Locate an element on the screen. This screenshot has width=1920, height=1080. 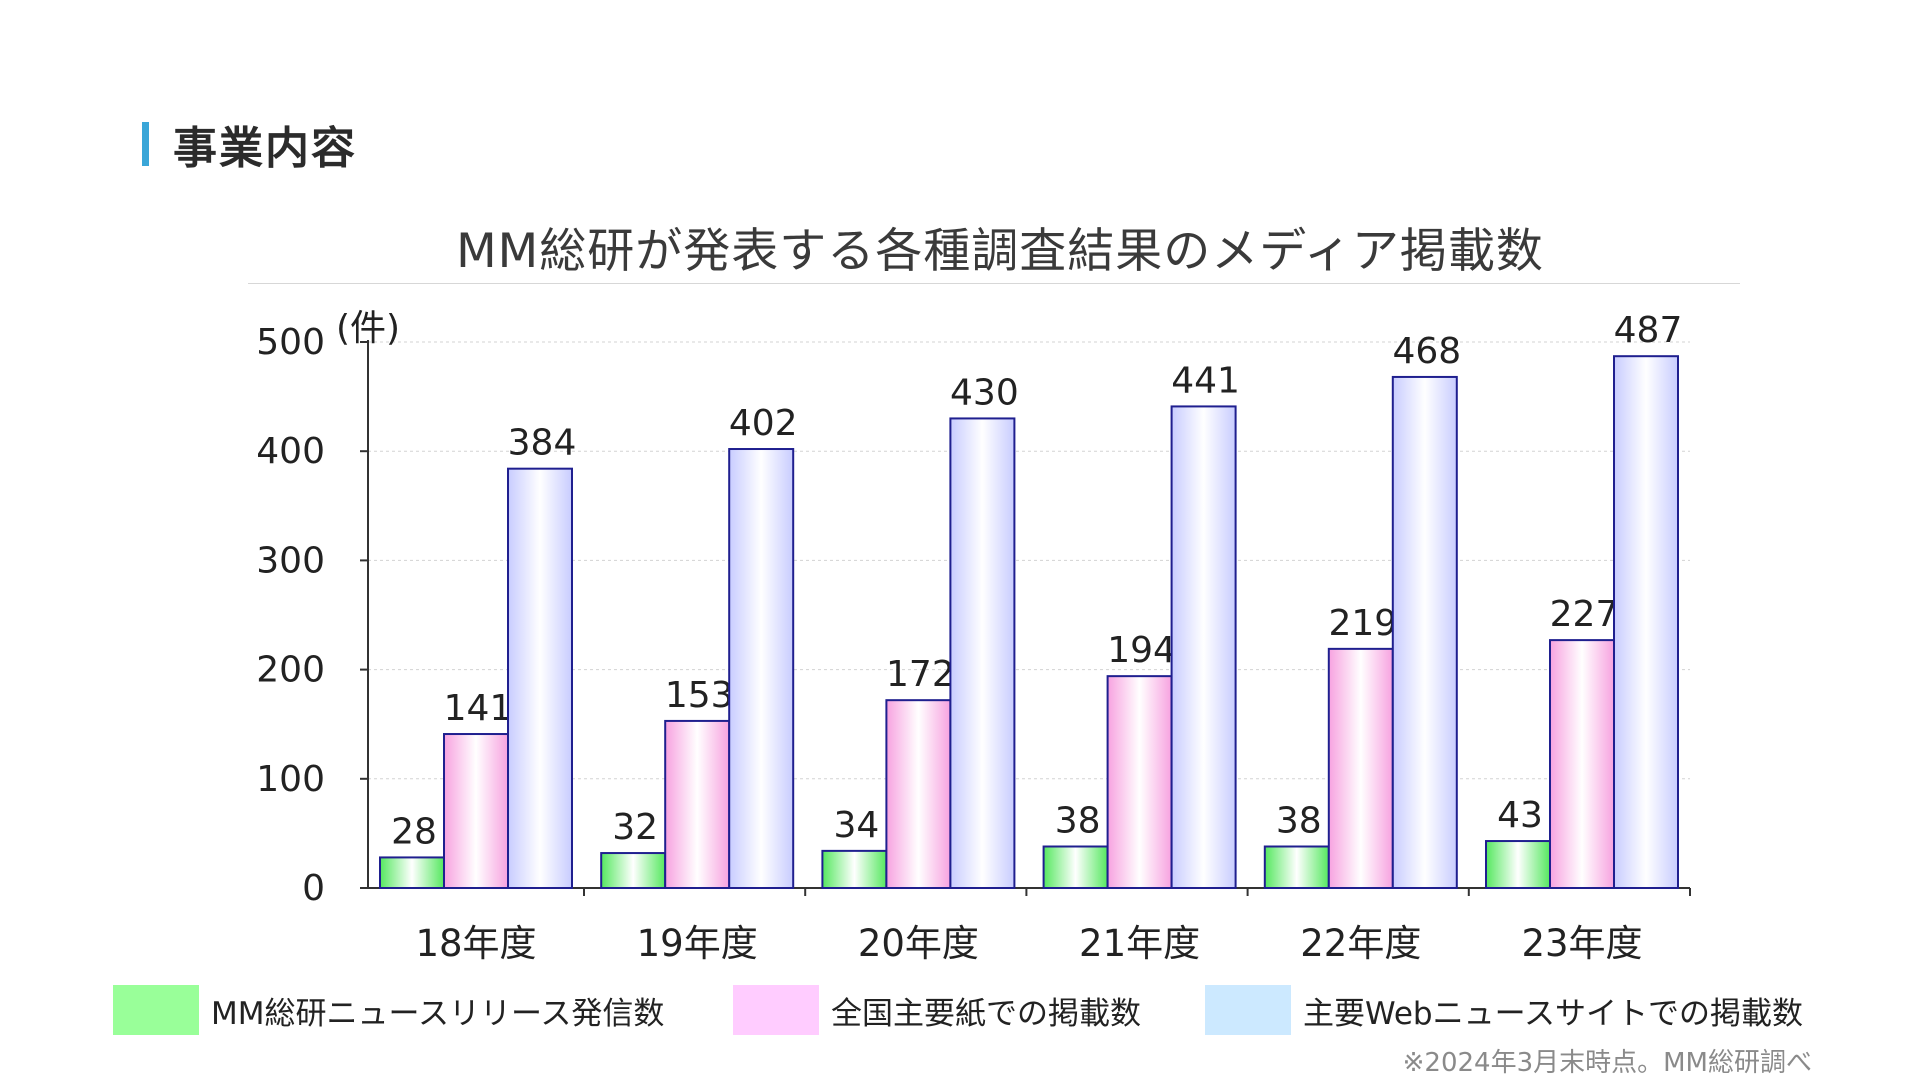
bar-web-23年度 is located at coordinates (1646, 622).